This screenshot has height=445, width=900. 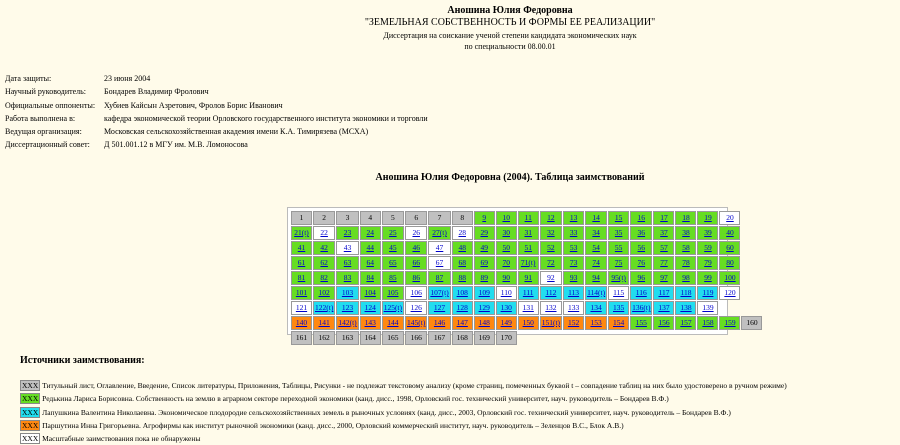 What do you see at coordinates (528, 277) in the screenshot?
I see `page-link: 91` at bounding box center [528, 277].